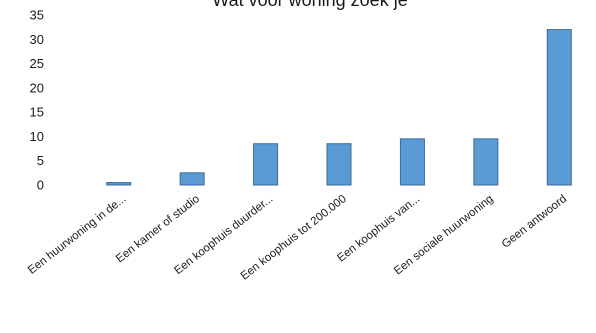  Describe the element at coordinates (37, 63) in the screenshot. I see `y-tick-label: 25` at that location.